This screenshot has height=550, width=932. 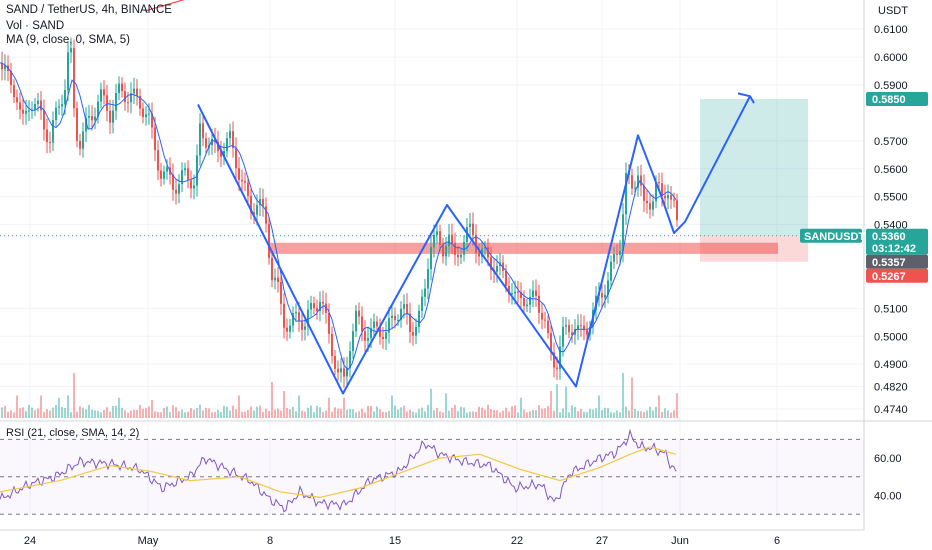 What do you see at coordinates (891, 30) in the screenshot?
I see `price-tick-label: 0.6100` at bounding box center [891, 30].